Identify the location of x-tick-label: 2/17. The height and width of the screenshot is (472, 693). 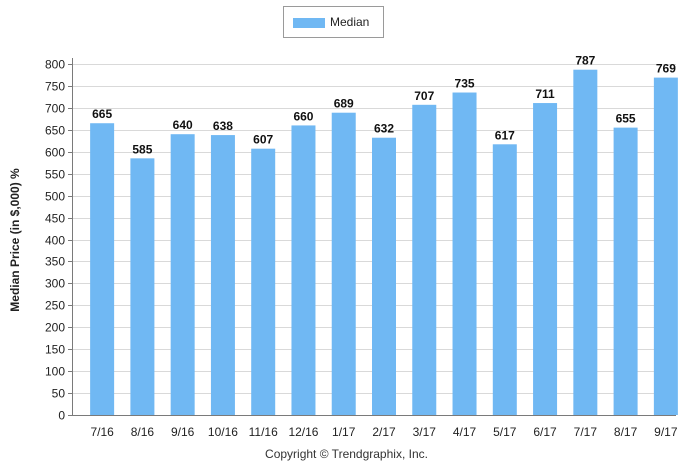
(384, 432).